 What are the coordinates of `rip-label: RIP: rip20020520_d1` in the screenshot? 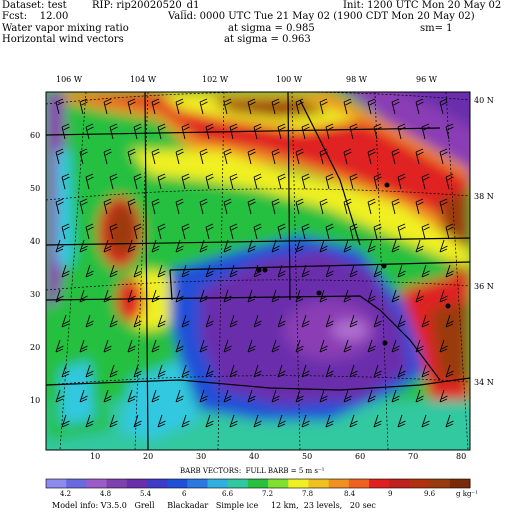 It's located at (146, 5).